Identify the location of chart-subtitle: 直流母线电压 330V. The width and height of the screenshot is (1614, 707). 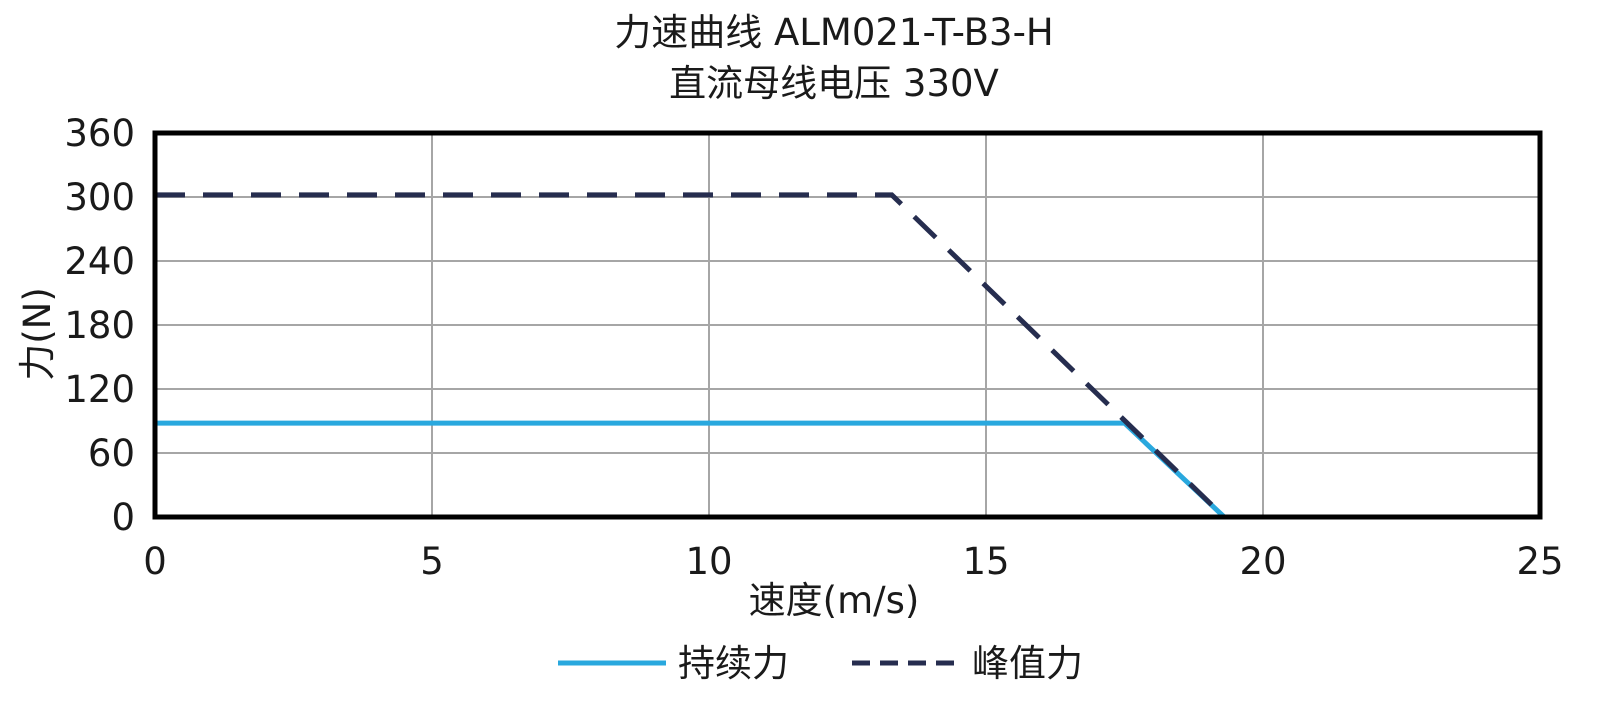
(834, 83).